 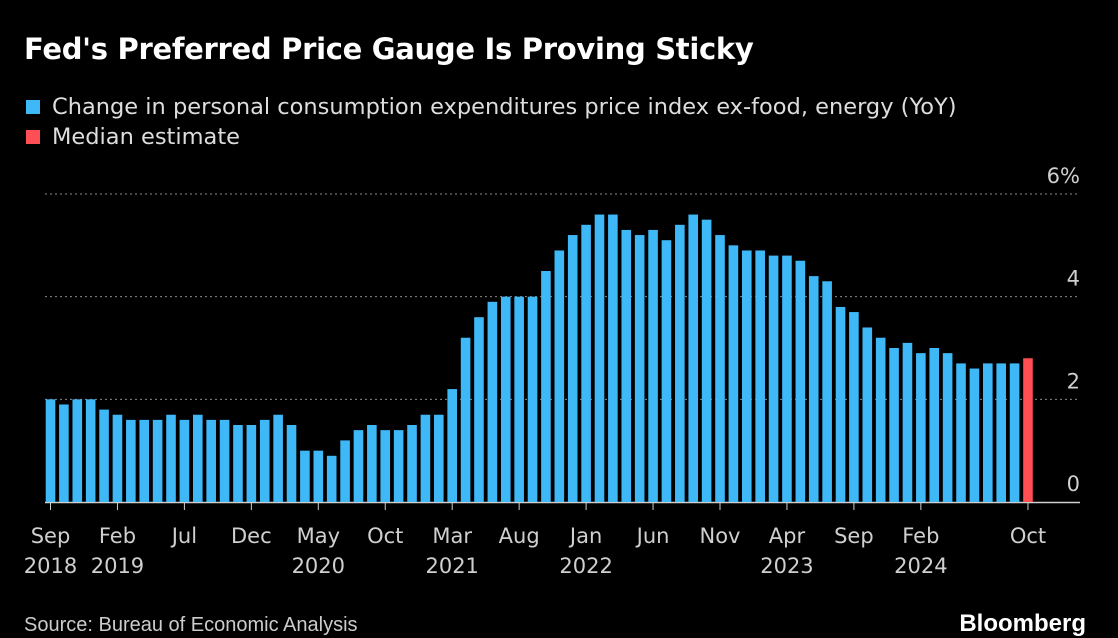 What do you see at coordinates (191, 625) in the screenshot?
I see `source-note: Source: Bureau of Economic Analysis` at bounding box center [191, 625].